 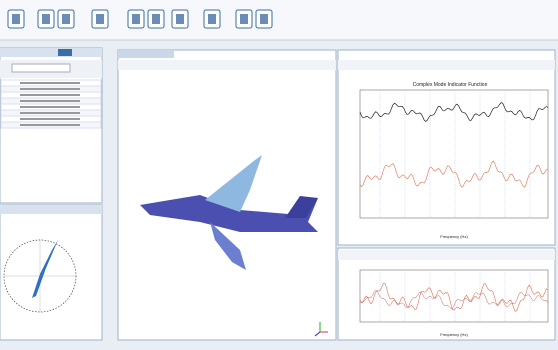 I want to click on viewer-toolbar, so click(x=227, y=65).